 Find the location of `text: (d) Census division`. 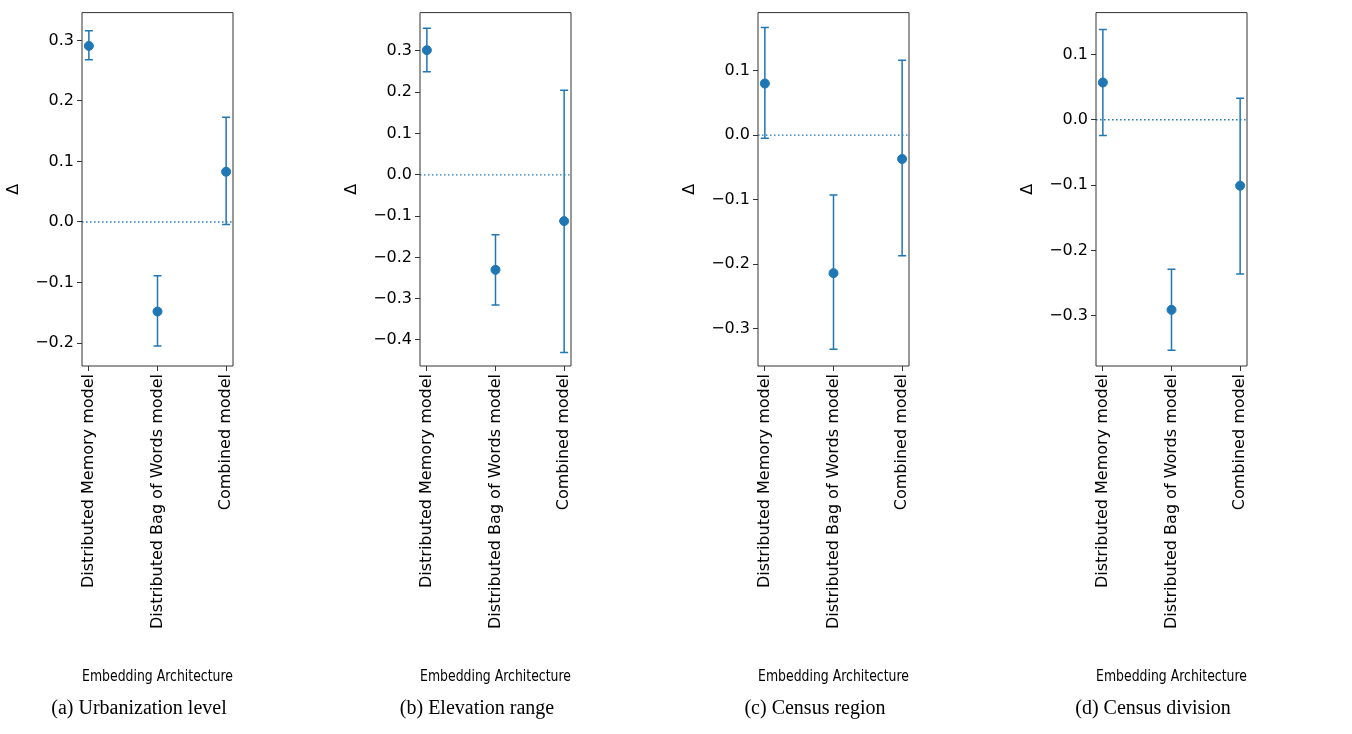

text: (d) Census division is located at coordinates (1153, 707).